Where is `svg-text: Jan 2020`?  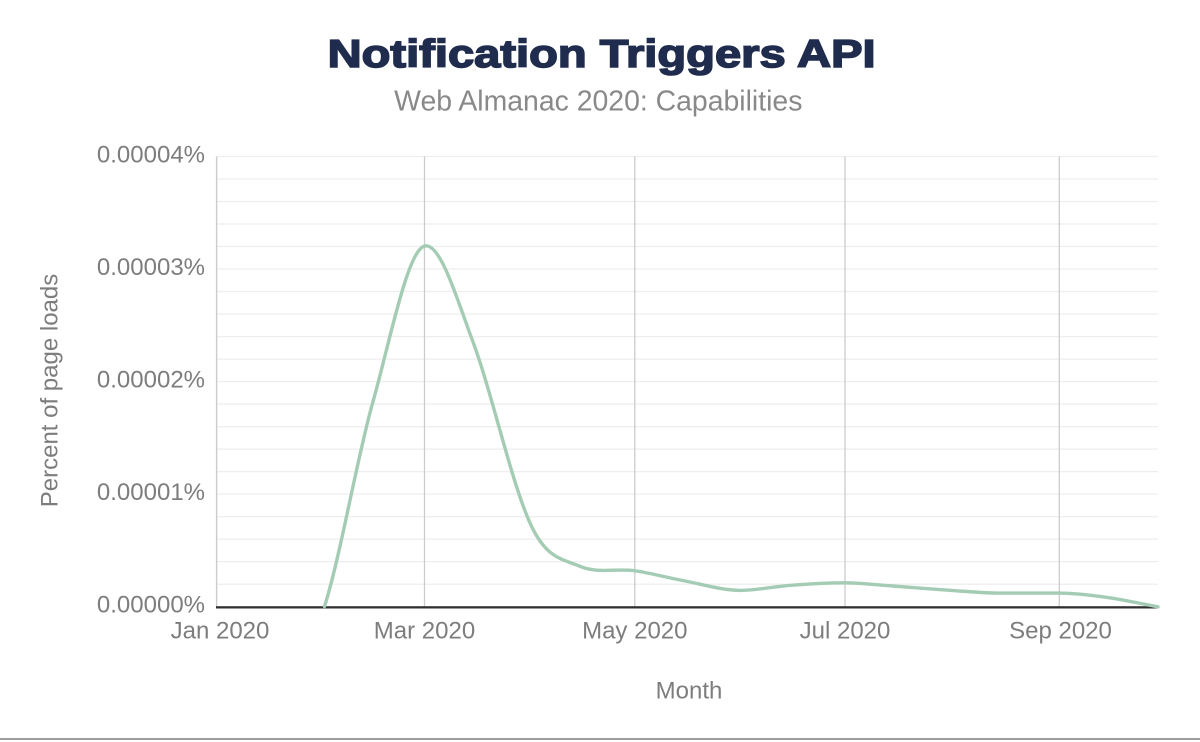 svg-text: Jan 2020 is located at coordinates (220, 631).